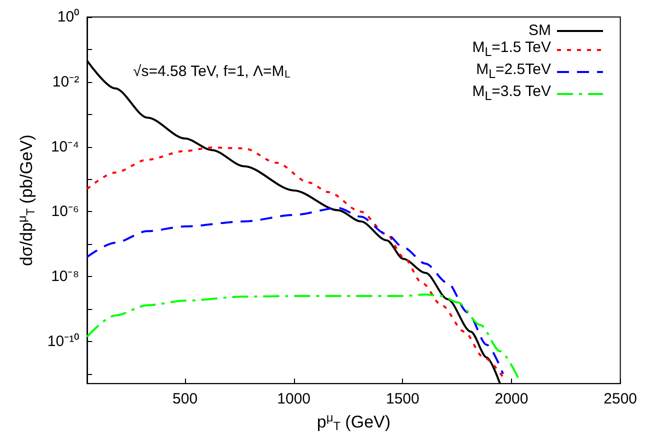  I want to click on y-tick-label: 10⁻⁴, so click(65, 147).